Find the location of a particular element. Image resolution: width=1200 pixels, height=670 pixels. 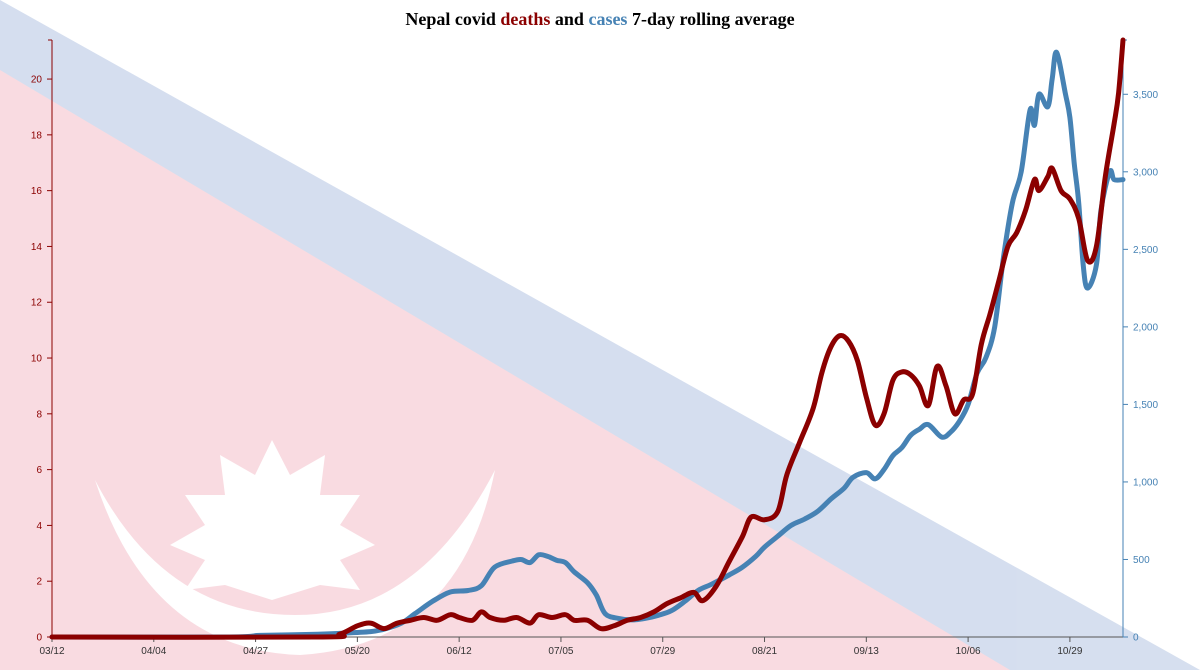

x-tick-label: 06/12 is located at coordinates (459, 651).